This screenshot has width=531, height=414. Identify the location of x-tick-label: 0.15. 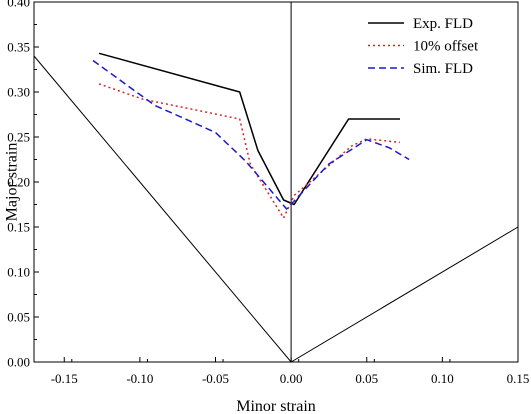
(518, 378).